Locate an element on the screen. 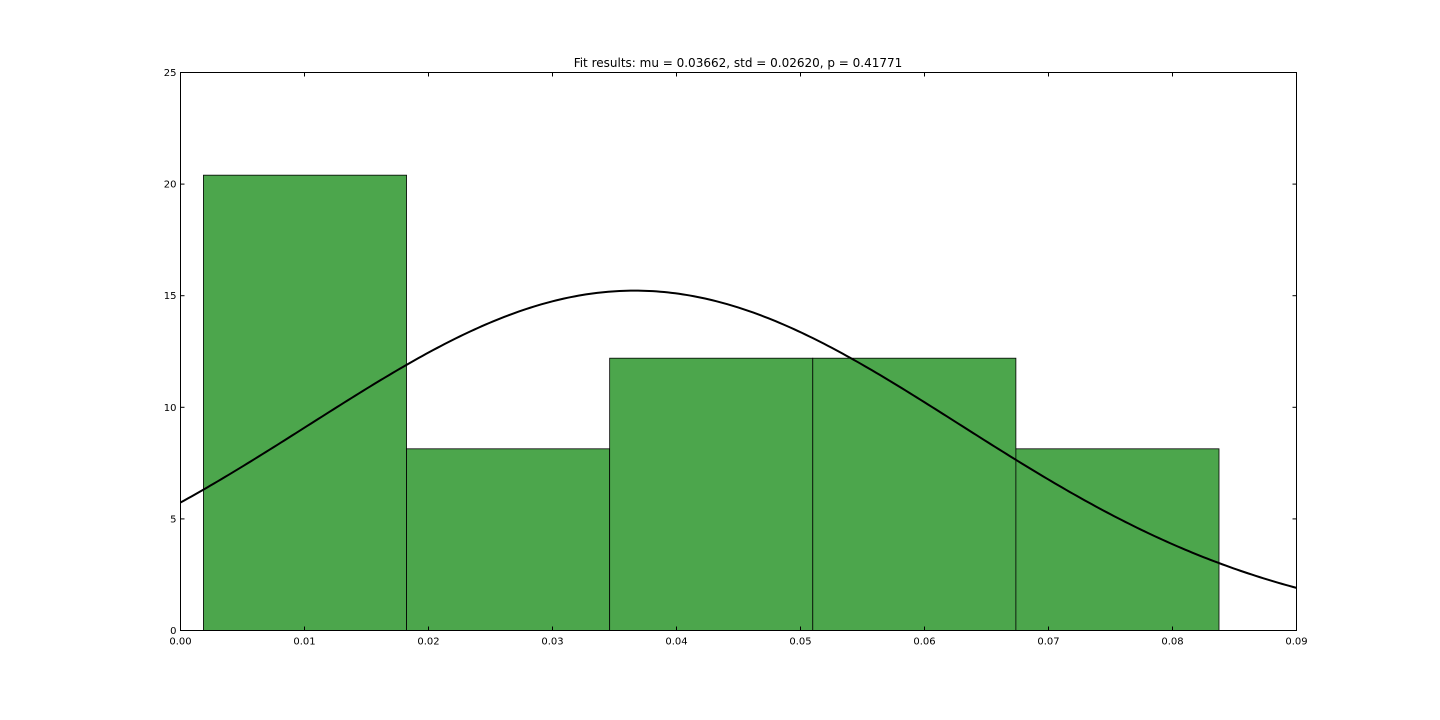  y-tick-label: 10 is located at coordinates (170, 408).